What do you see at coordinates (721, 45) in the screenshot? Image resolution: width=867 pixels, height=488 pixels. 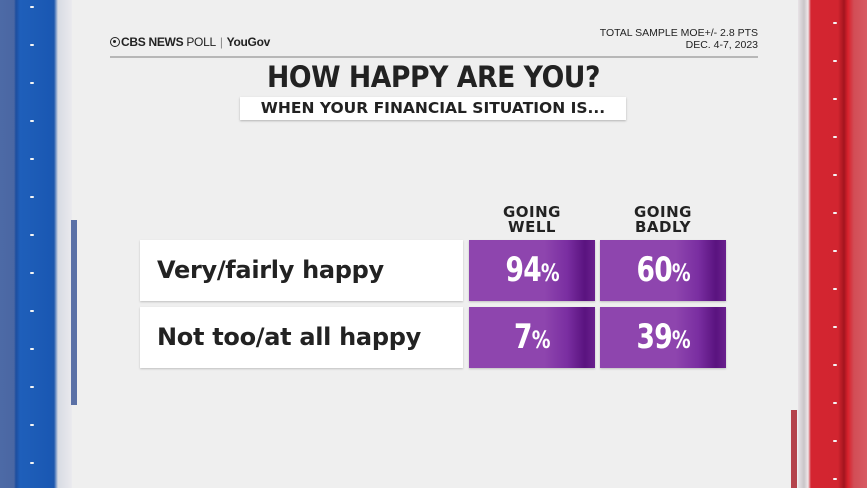 I see `date-text: DEC. 4-7, 2023` at bounding box center [721, 45].